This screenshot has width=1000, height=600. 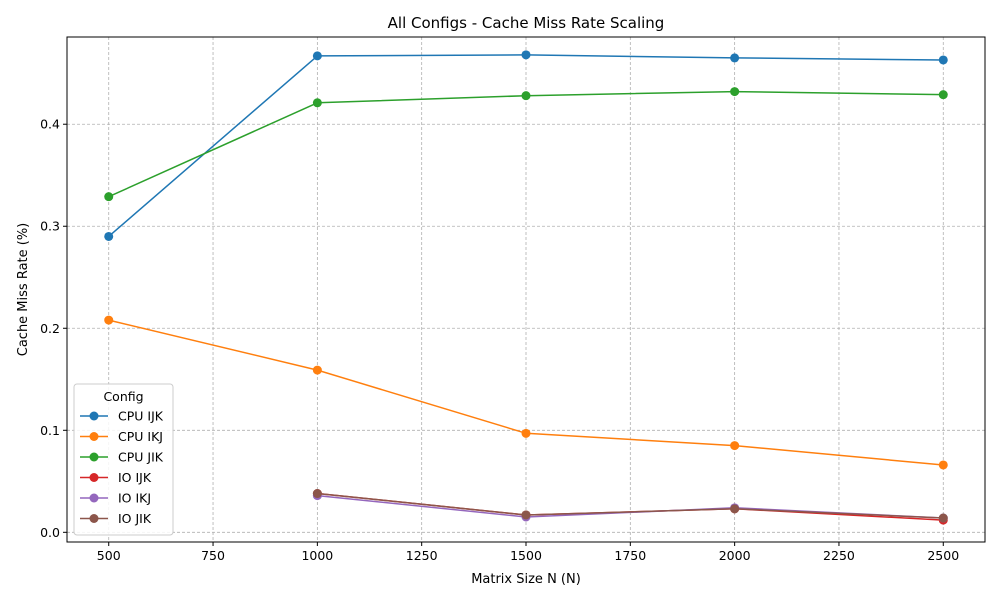 What do you see at coordinates (135, 518) in the screenshot?
I see `legend-label: IO JIK` at bounding box center [135, 518].